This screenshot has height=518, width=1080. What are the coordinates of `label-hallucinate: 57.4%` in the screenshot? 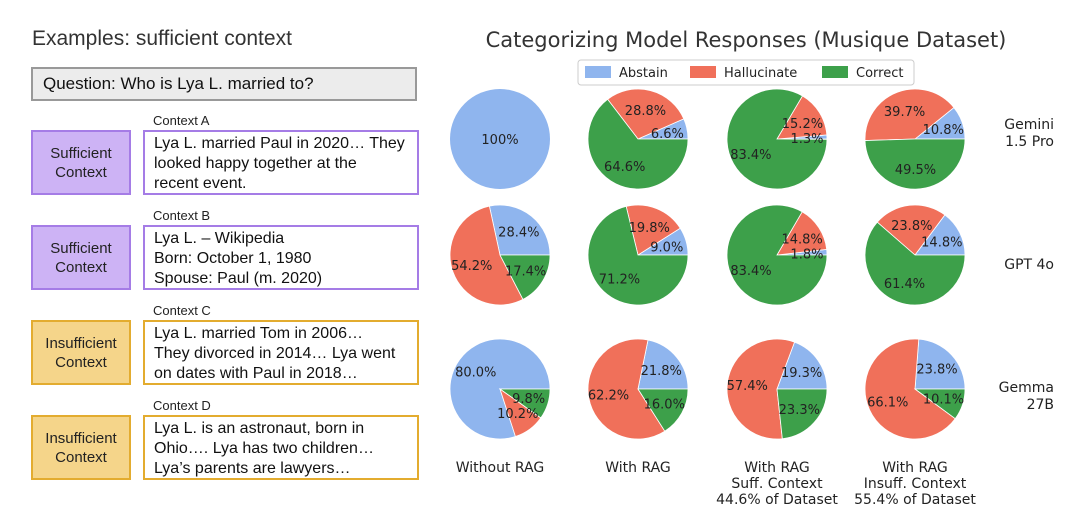 It's located at (747, 386).